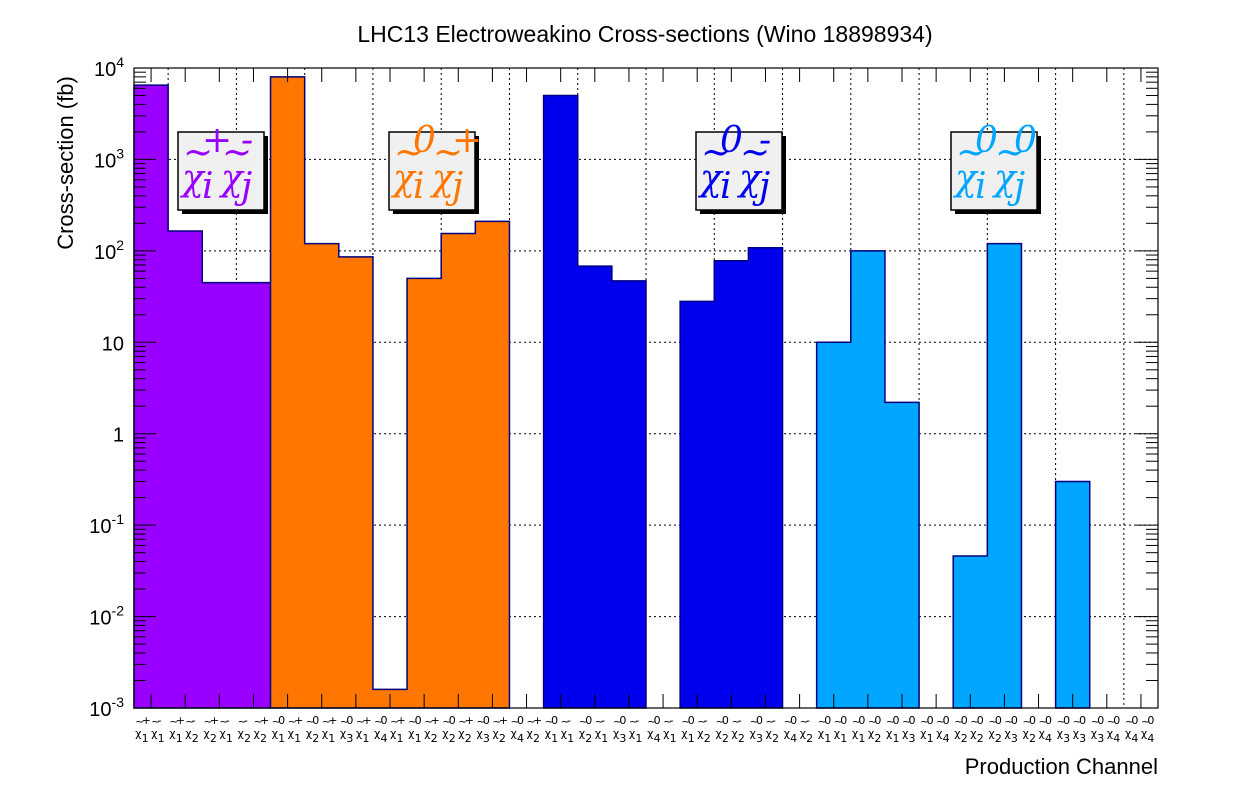  I want to click on x-tick-label: χ~20χ~20, so click(969, 729).